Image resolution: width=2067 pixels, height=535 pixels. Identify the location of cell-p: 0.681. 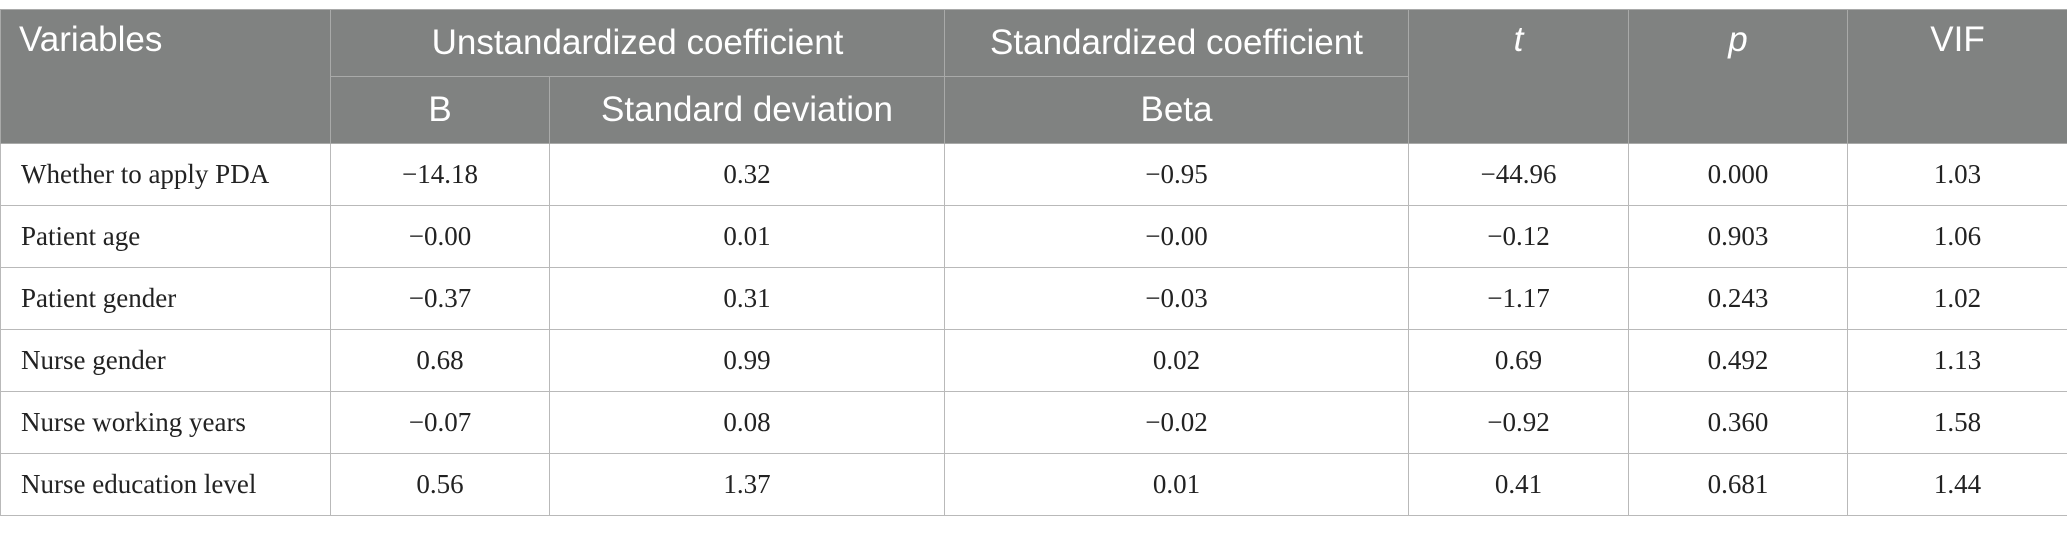
(1738, 484).